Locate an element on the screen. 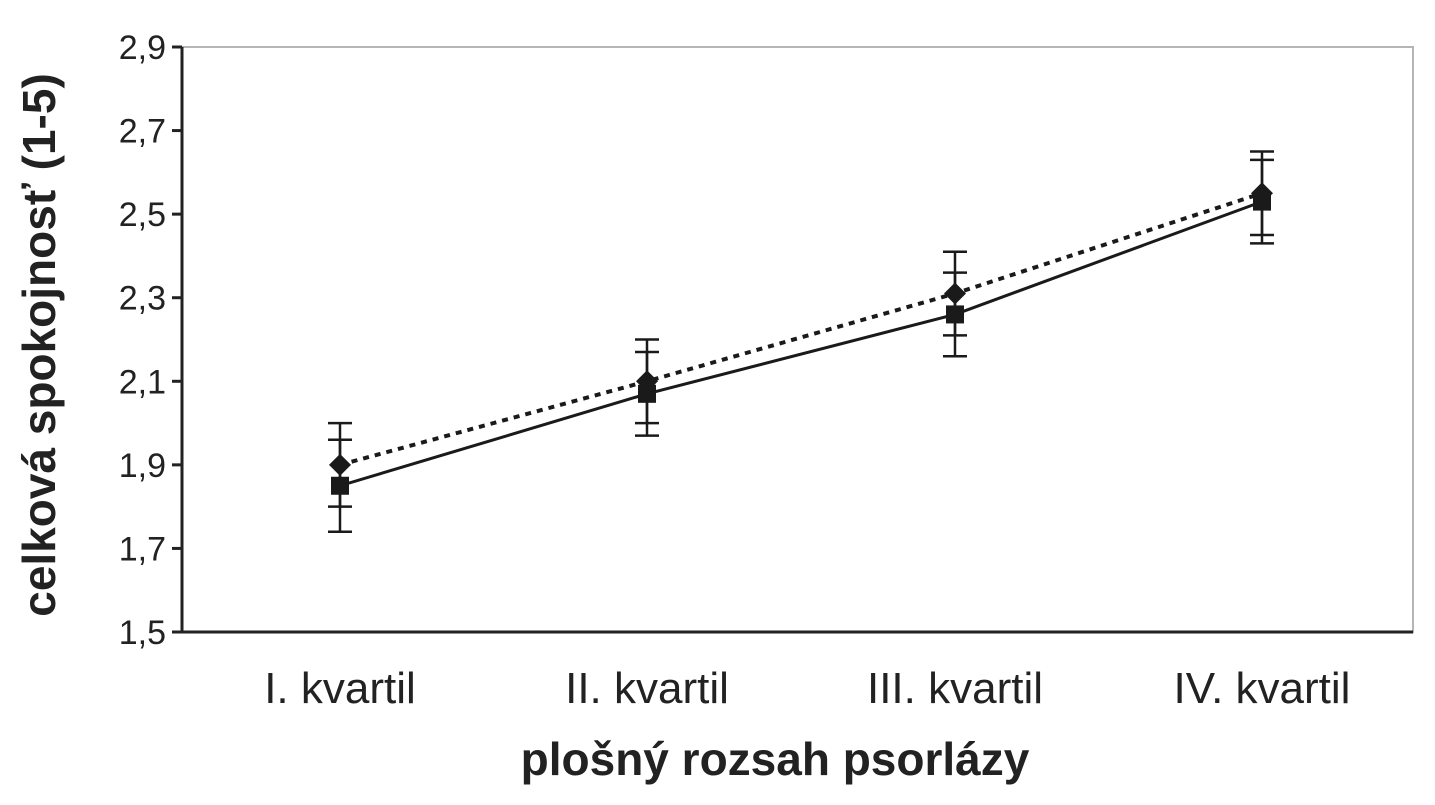 The height and width of the screenshot is (805, 1435). y-tick-label: 2,1 is located at coordinates (142, 382).